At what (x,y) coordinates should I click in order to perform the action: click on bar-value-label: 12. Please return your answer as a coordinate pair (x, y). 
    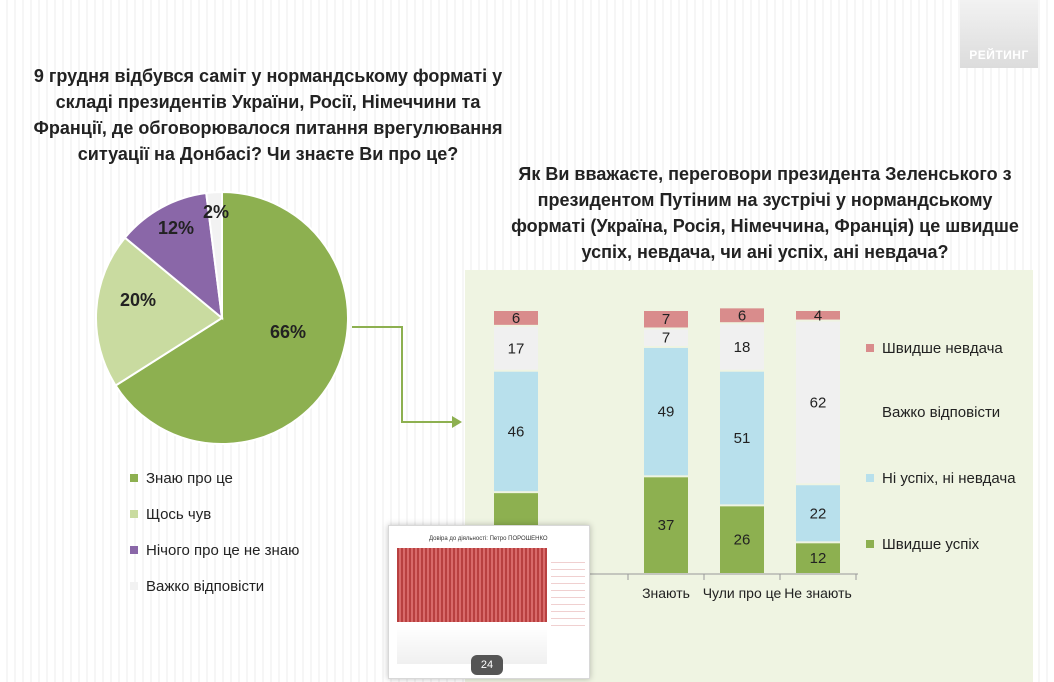
    Looking at the image, I should click on (818, 558).